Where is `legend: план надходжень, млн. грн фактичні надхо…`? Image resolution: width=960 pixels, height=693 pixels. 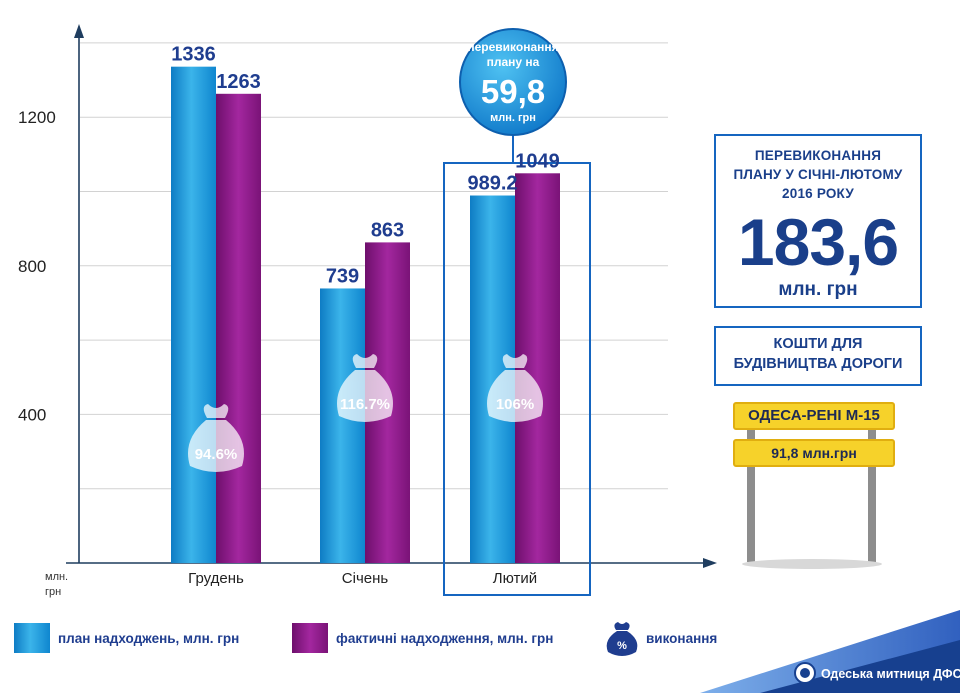 legend: план надходжень, млн. грн фактичні надхо… is located at coordinates (365, 639).